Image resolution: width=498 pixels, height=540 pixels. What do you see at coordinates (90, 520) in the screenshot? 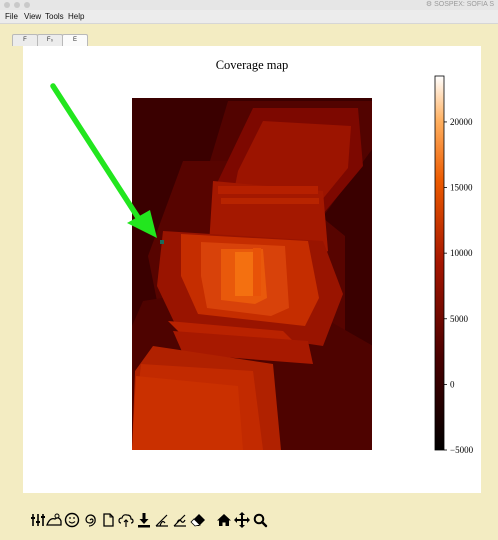
I see `swirl-icon` at bounding box center [90, 520].